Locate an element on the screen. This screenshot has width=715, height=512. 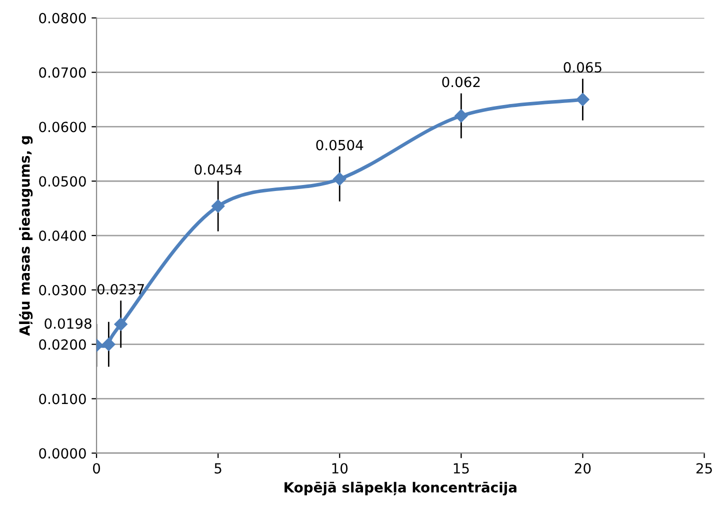
x-axis-title: Kopējā slāpekļa koncentrācija is located at coordinates (400, 489).